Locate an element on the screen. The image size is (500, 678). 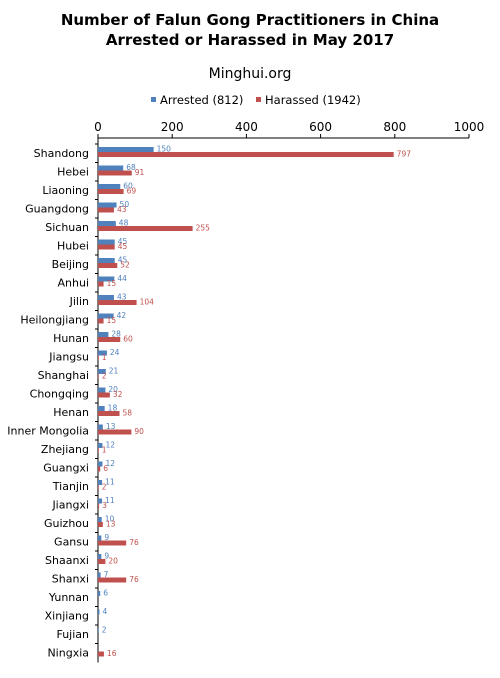
data-label-harassed: 16 is located at coordinates (112, 653).